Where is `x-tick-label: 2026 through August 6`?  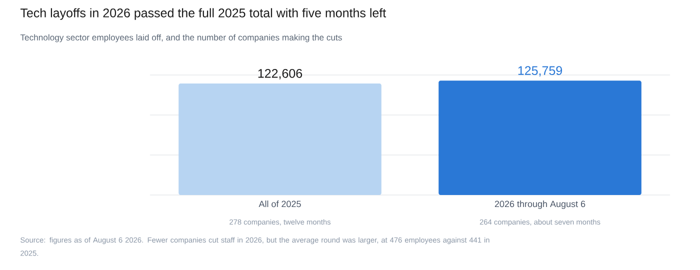
x-tick-label: 2026 through August 6 is located at coordinates (540, 204).